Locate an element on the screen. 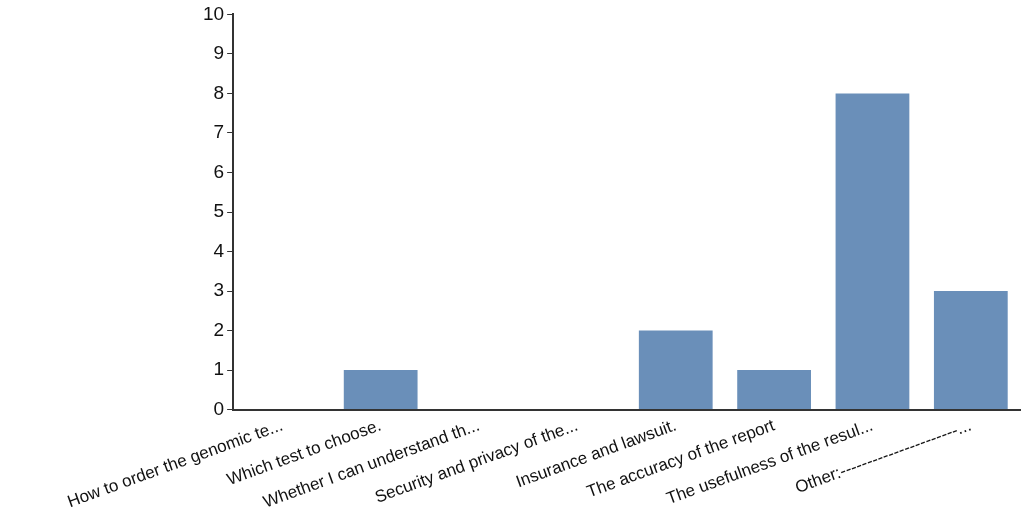 The height and width of the screenshot is (513, 1024). y-tick-label: 9 is located at coordinates (219, 53).